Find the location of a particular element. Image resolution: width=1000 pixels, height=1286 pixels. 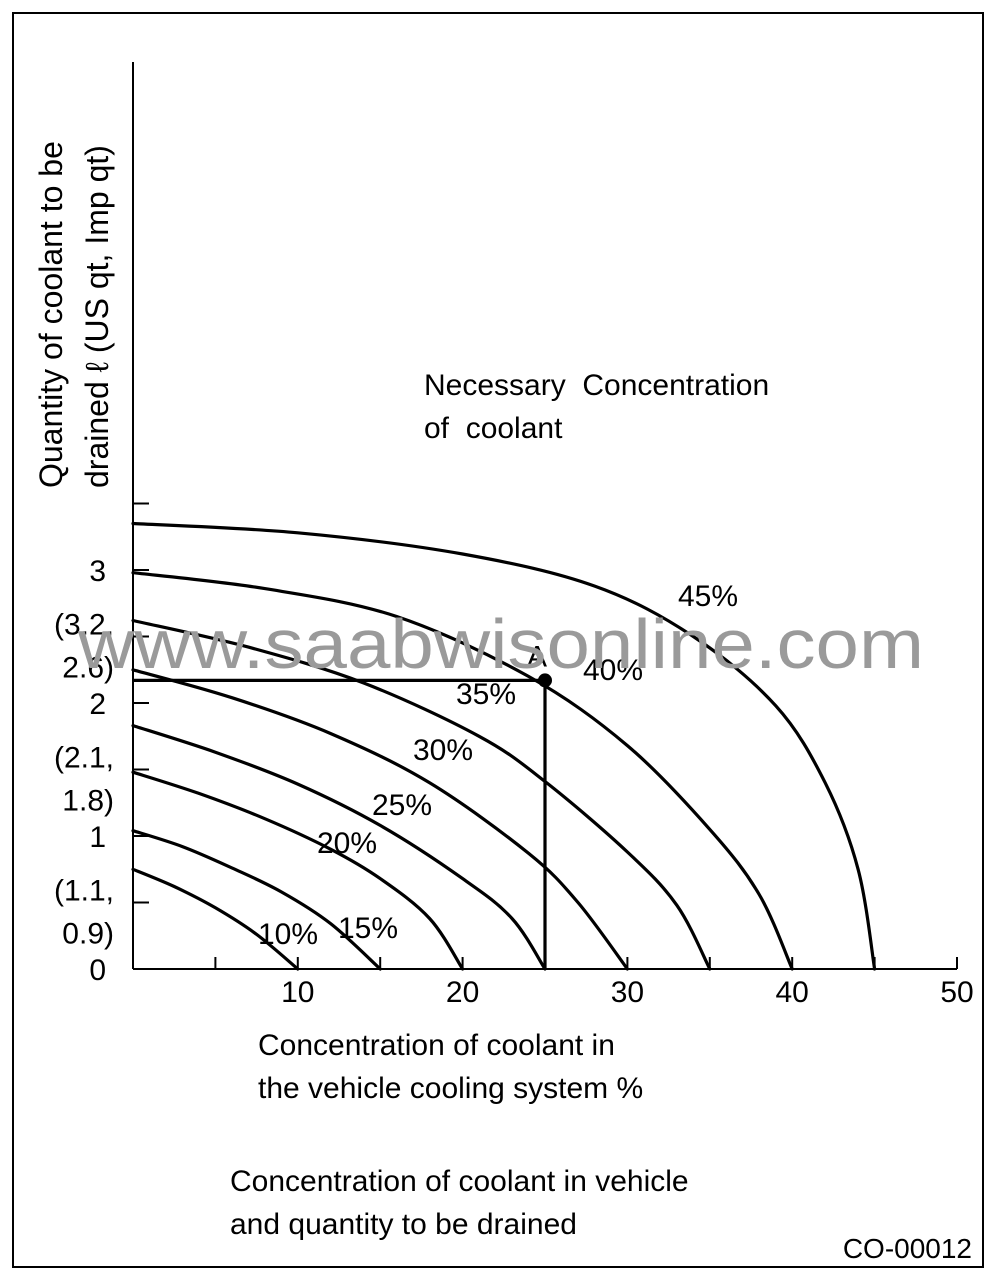

series-label-20pct: 20% is located at coordinates (347, 843).